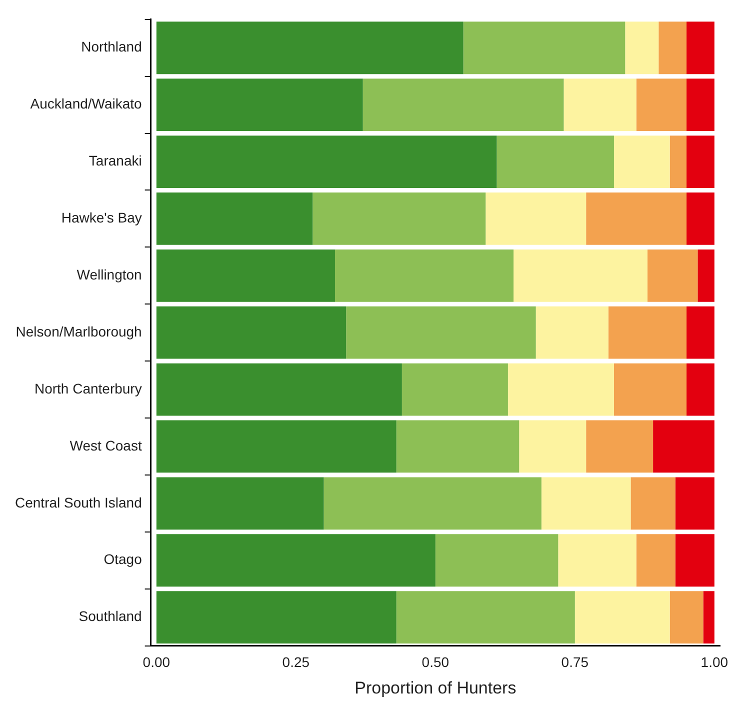 Image resolution: width=748 pixels, height=715 pixels. Describe the element at coordinates (156, 662) in the screenshot. I see `x-tick-label: 0.00` at that location.